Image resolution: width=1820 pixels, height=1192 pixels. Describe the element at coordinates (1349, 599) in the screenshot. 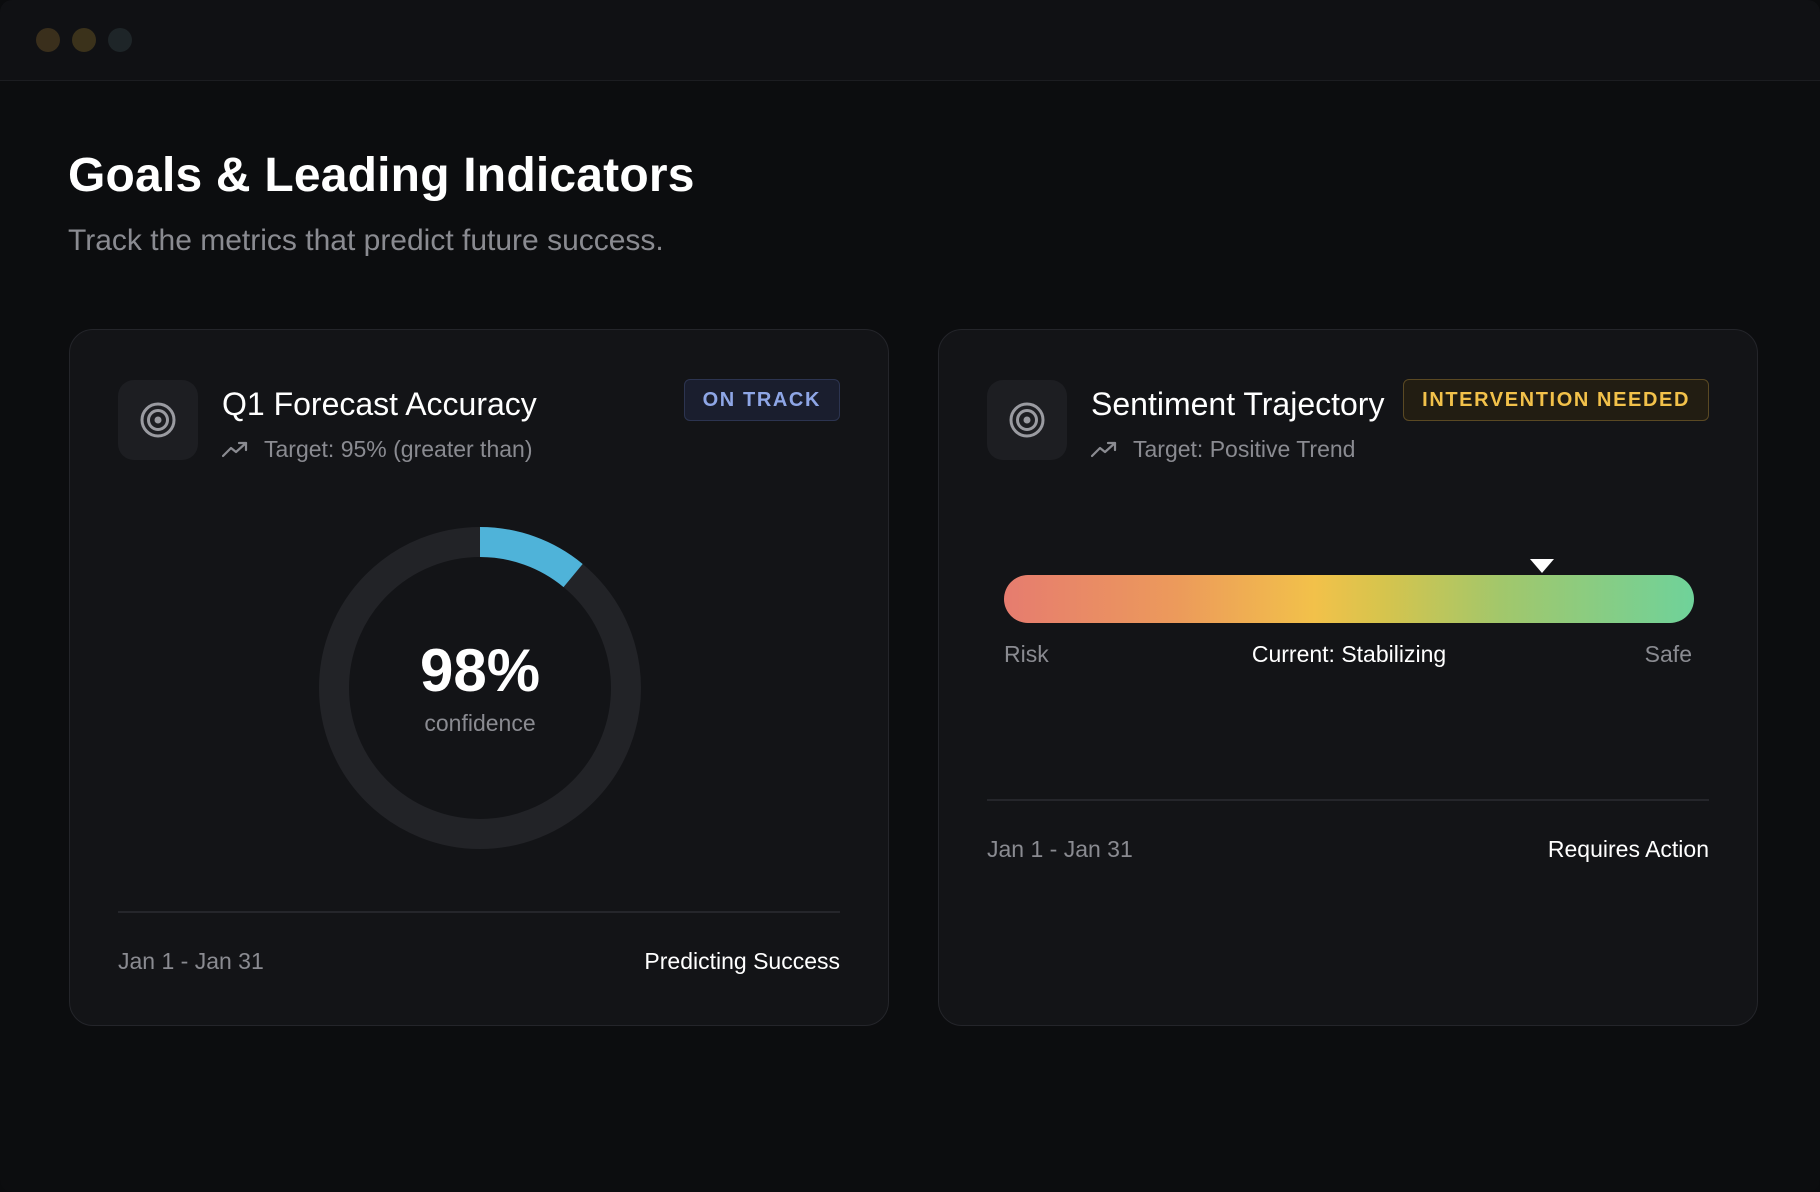

I see `sentiment-scale-bar` at that location.